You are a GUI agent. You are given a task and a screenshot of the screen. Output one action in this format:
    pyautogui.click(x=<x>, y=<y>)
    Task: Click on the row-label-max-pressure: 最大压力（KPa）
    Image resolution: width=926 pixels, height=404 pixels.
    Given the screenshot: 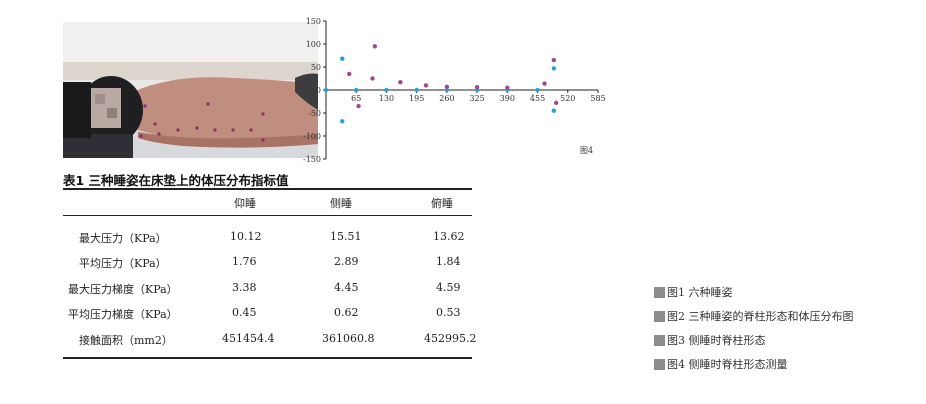 What is the action you would take?
    pyautogui.click(x=123, y=238)
    